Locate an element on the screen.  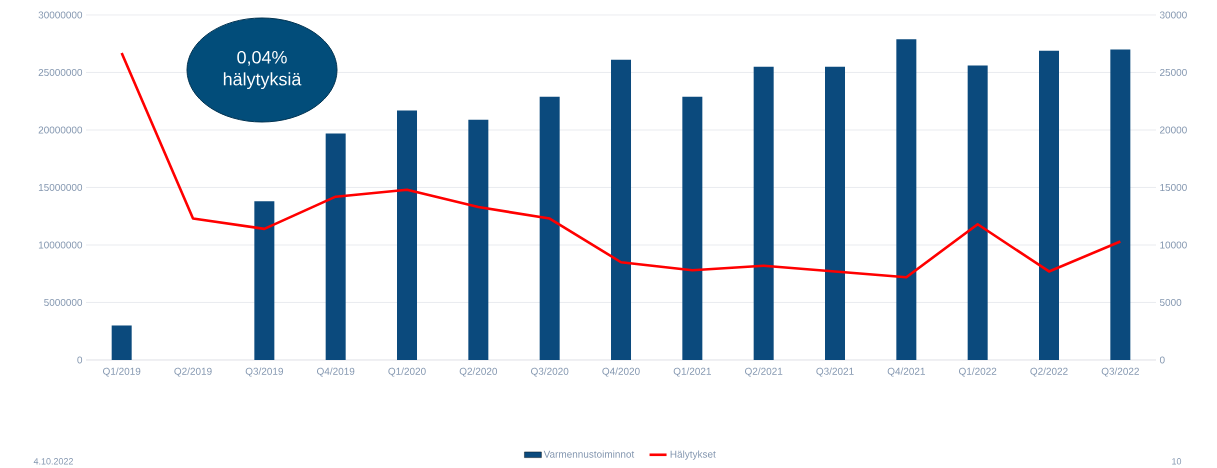
x-tick-label: Q2/2021 is located at coordinates (764, 372).